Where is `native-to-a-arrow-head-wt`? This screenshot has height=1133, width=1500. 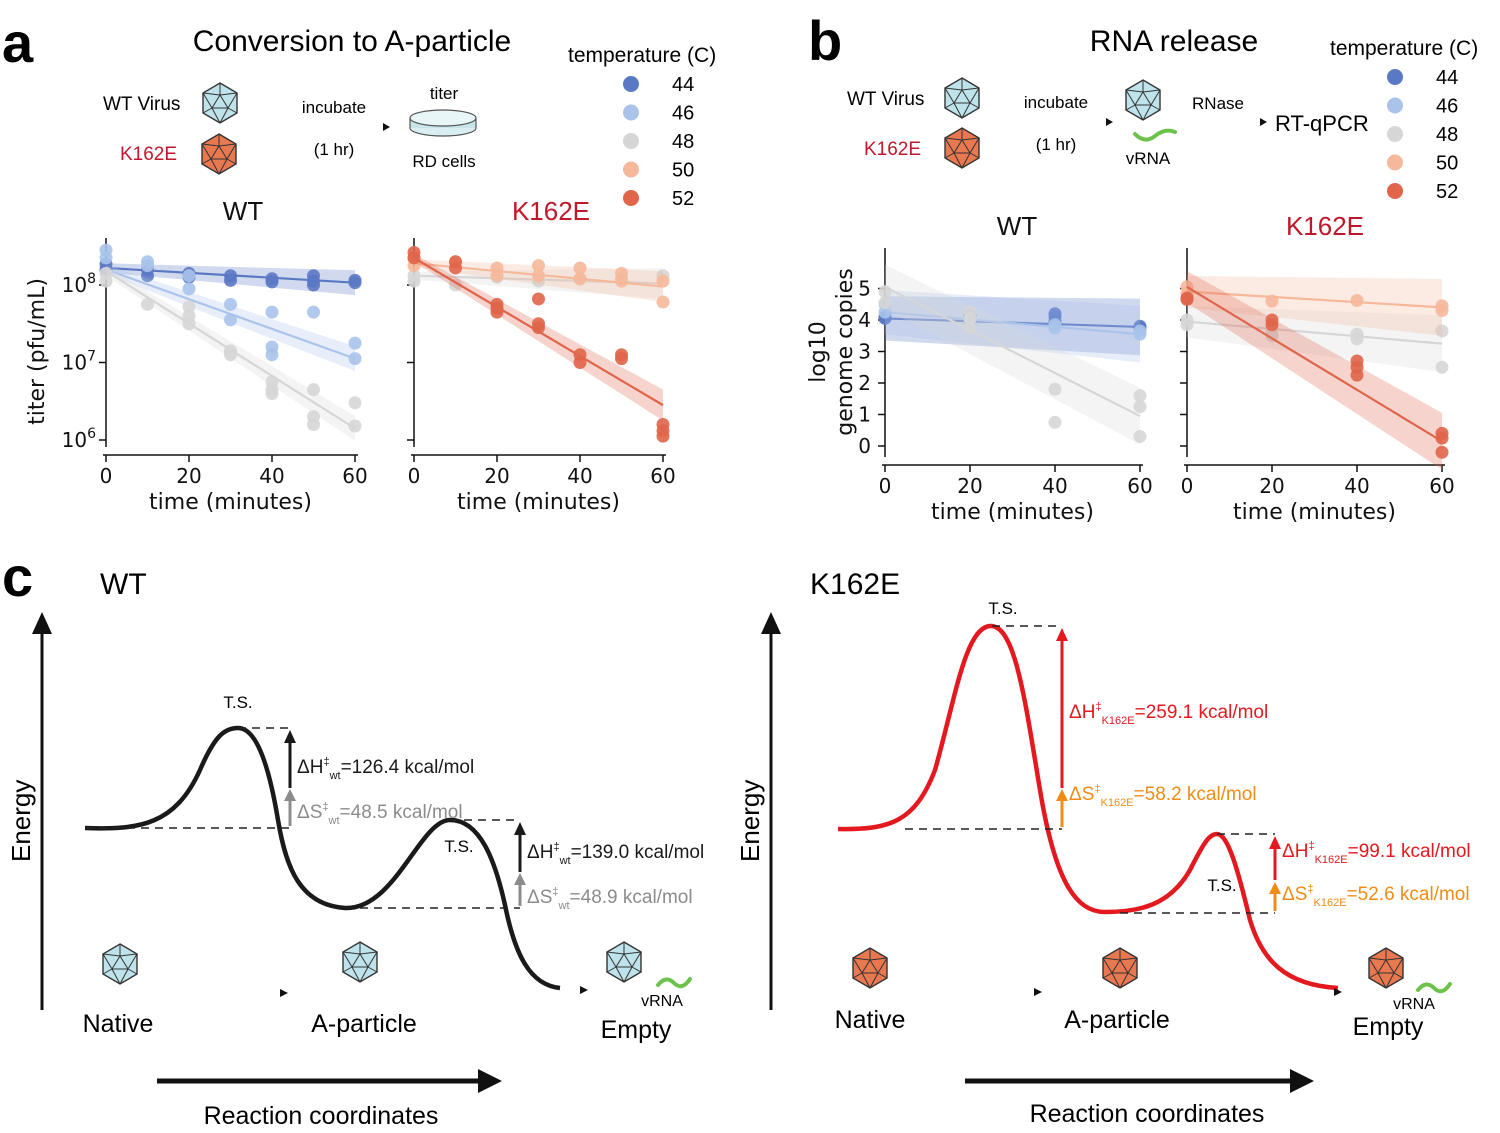 native-to-a-arrow-head-wt is located at coordinates (284, 993).